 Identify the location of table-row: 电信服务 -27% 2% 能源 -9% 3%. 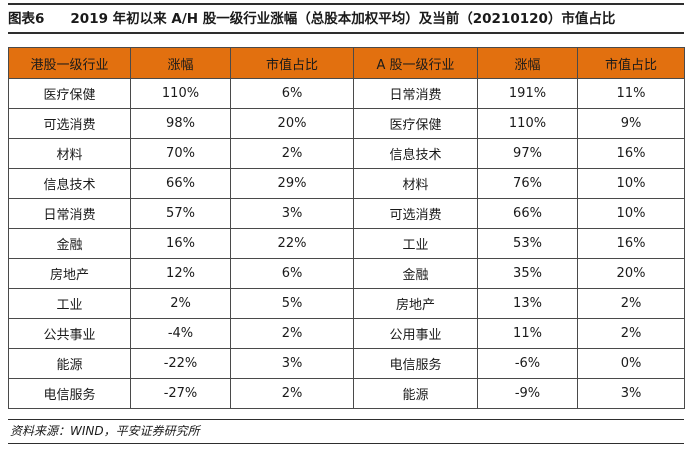
(346, 393).